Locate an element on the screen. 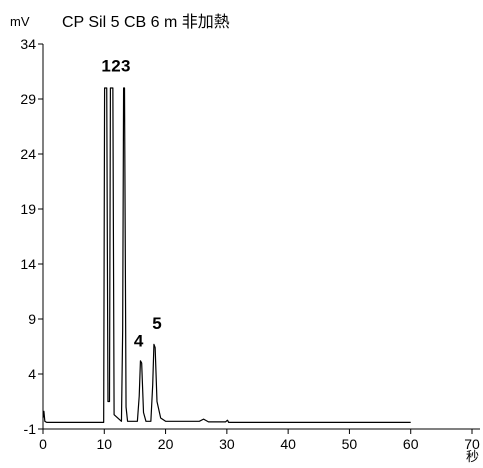  x-tick-label: 30 is located at coordinates (227, 444).